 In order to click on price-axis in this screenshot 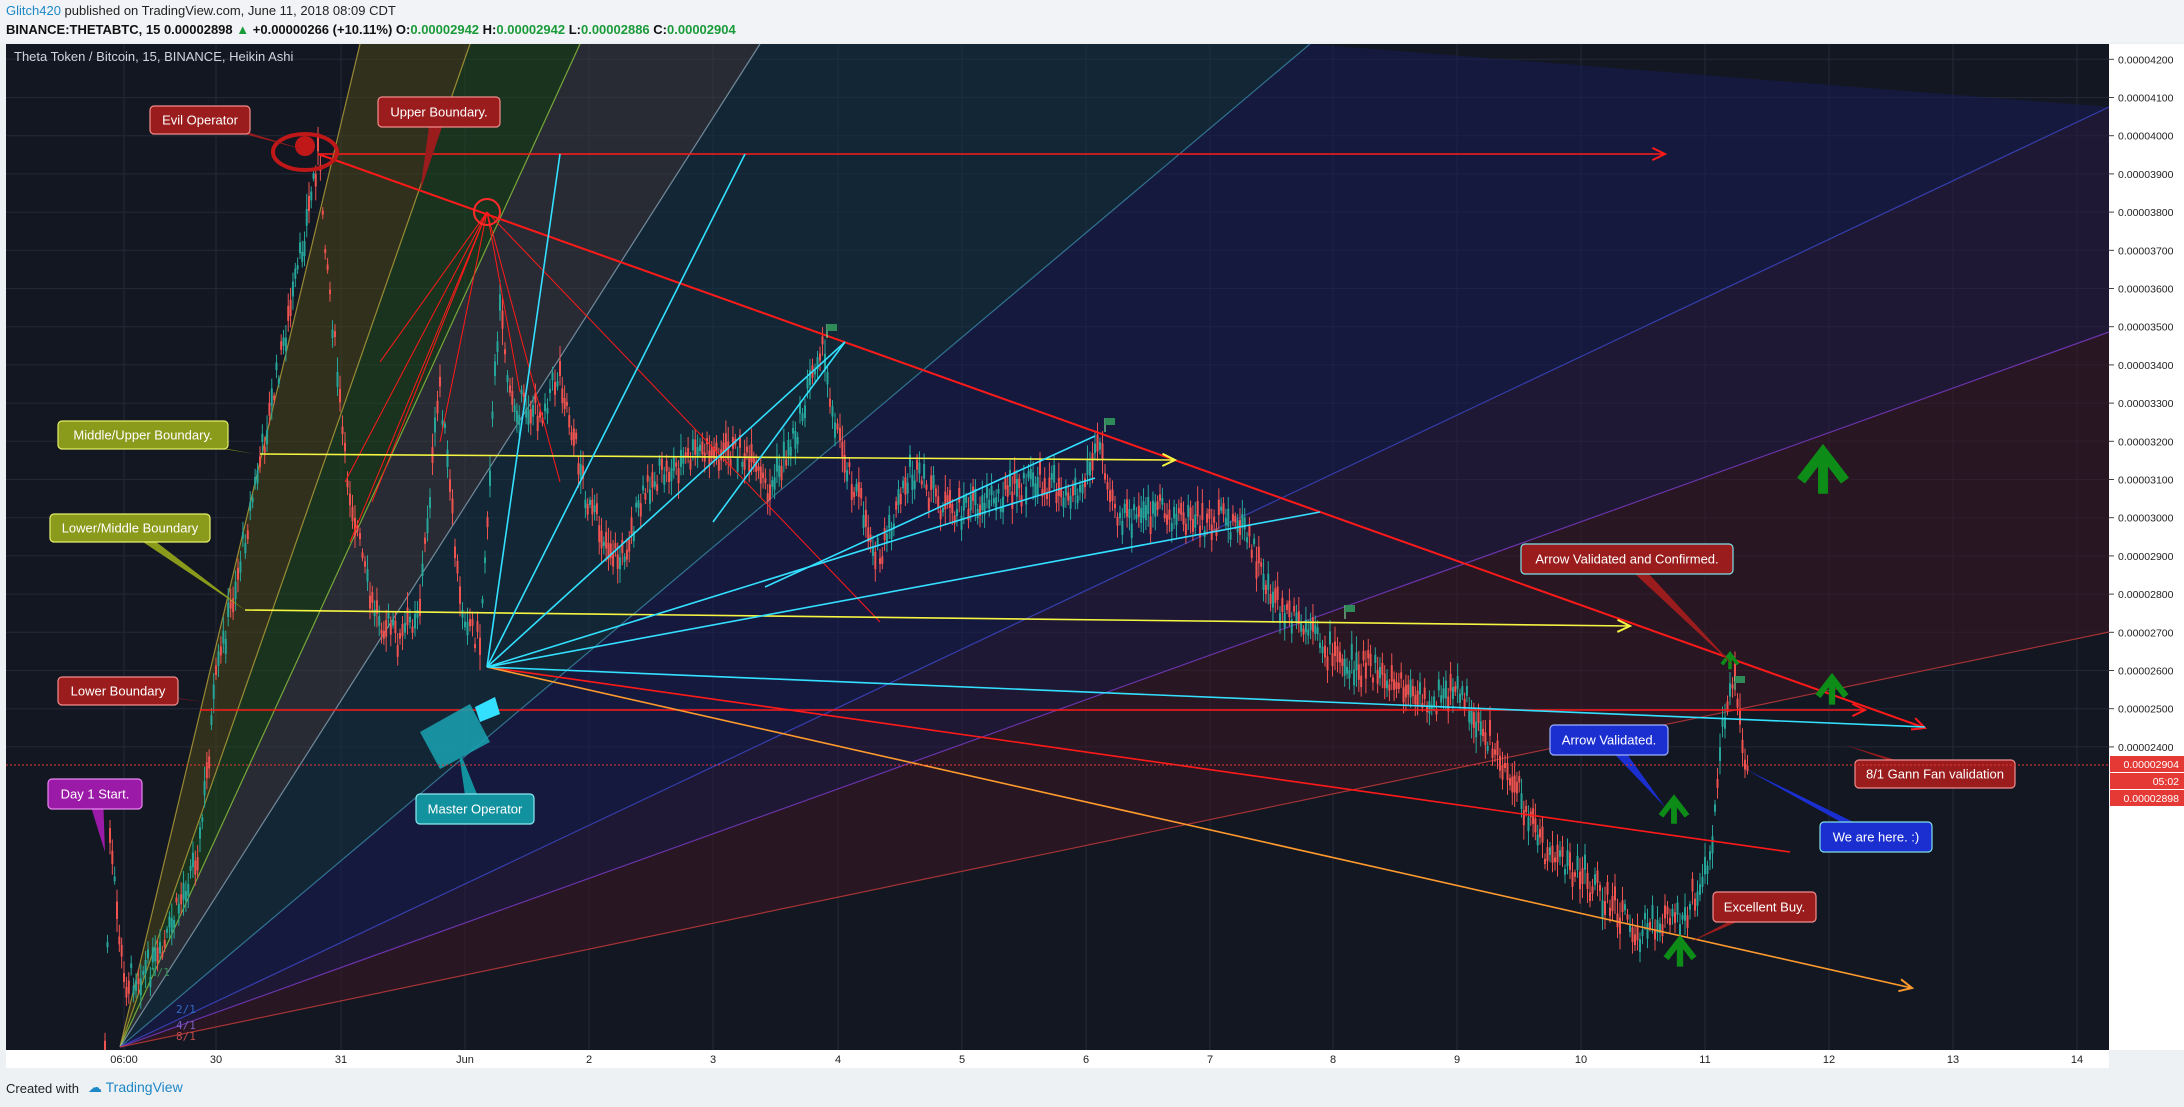, I will do `click(2146, 547)`.